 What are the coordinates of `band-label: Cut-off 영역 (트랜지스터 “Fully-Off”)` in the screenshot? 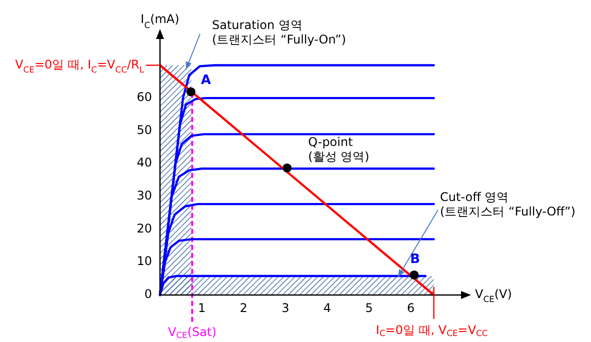 It's located at (508, 204).